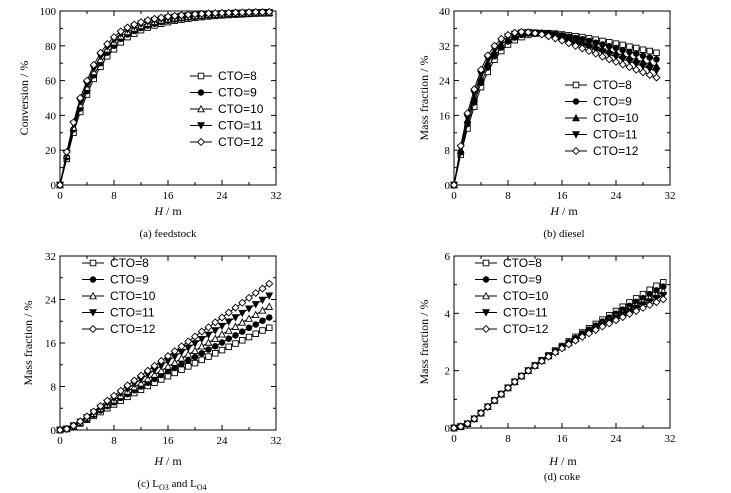 This screenshot has width=731, height=493. I want to click on y-tick-label: 6, so click(448, 257).